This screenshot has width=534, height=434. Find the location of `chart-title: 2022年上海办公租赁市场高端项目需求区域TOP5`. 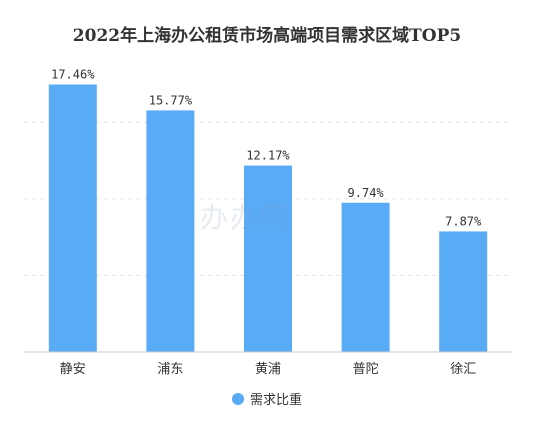

chart-title: 2022年上海办公租赁市场高端项目需求区域TOP5 is located at coordinates (267, 36).